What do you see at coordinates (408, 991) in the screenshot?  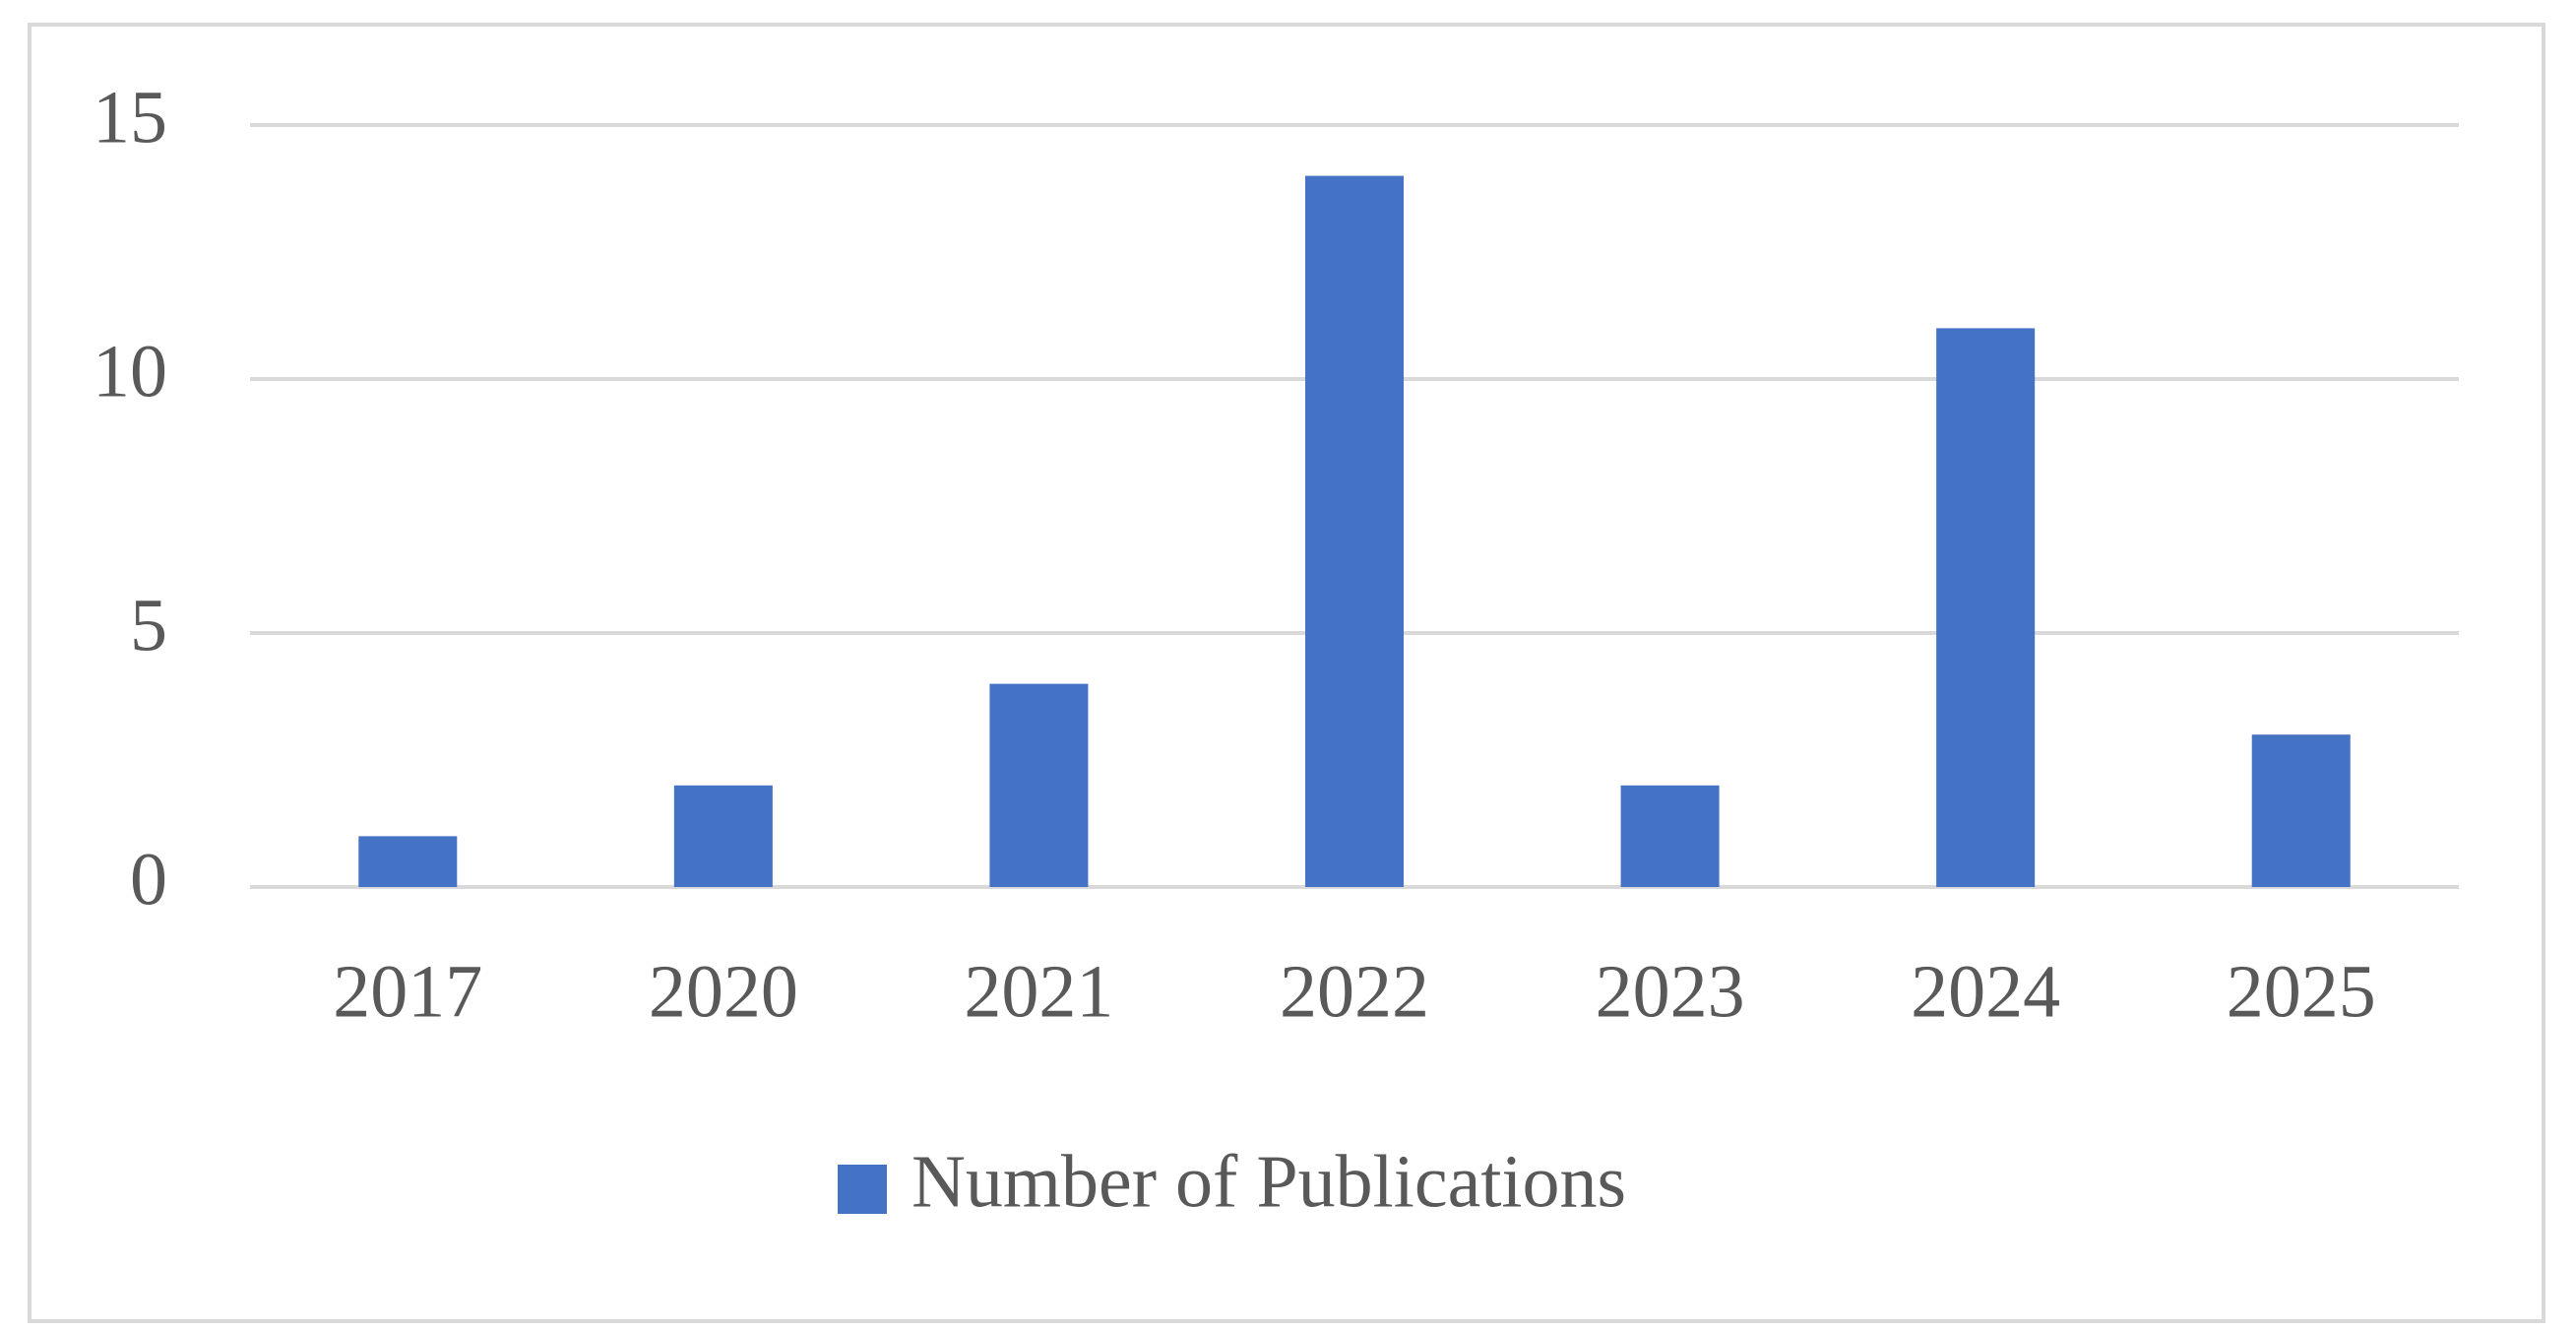 I see `x-tick-label: 2017` at bounding box center [408, 991].